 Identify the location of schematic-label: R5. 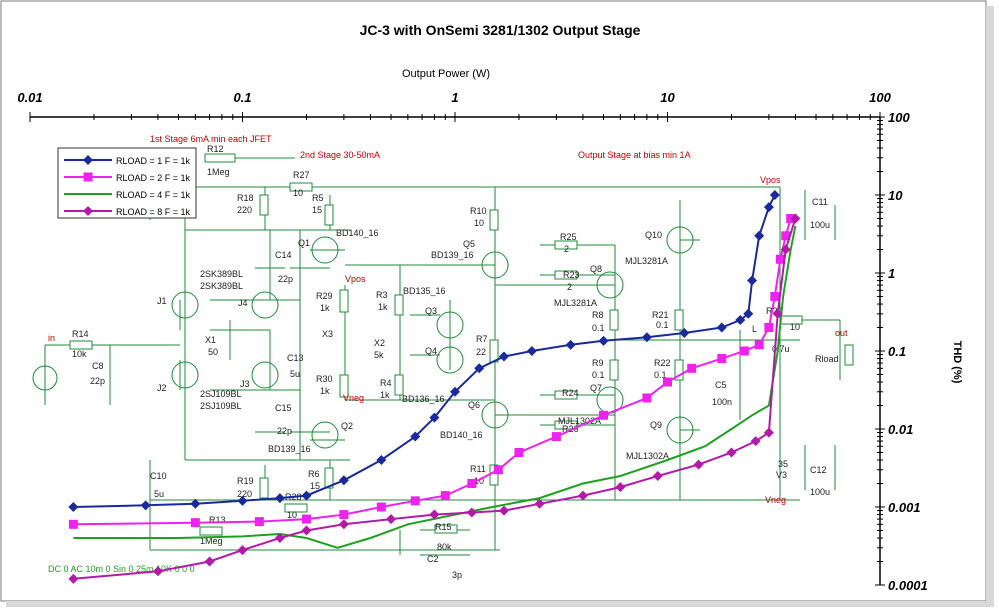
(318, 198).